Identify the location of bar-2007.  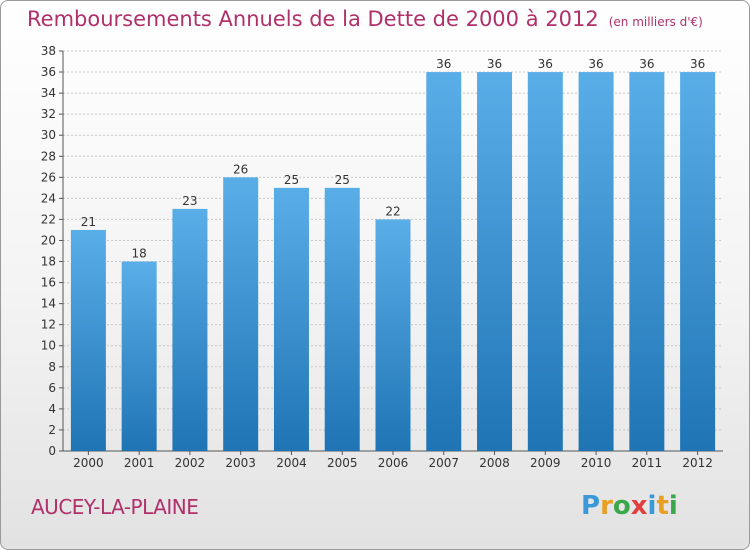
(444, 261).